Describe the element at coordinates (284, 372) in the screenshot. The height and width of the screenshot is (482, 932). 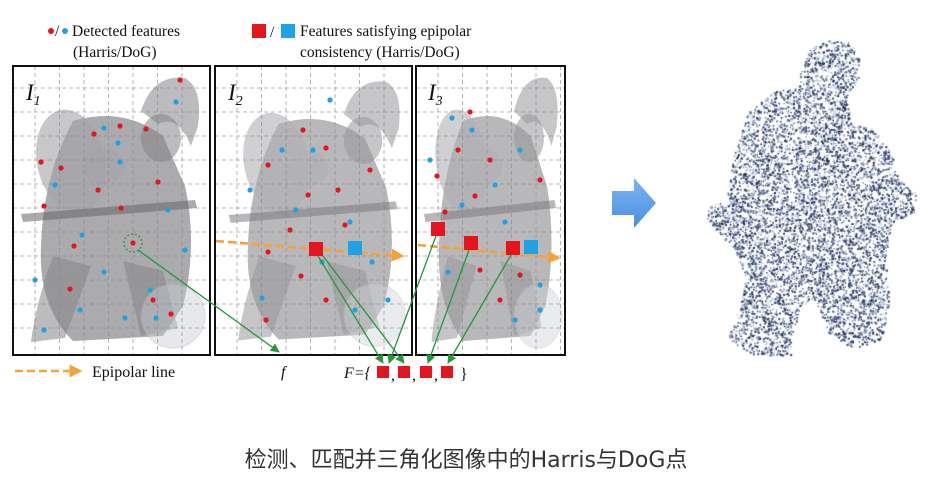
I see `feature-f-label: f` at that location.